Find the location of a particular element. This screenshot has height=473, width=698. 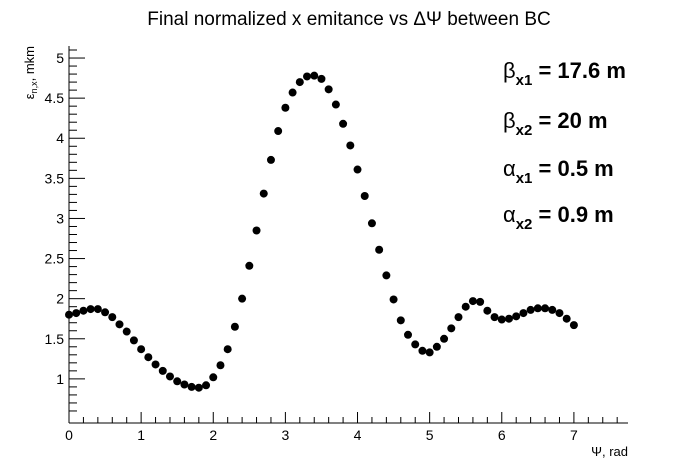

parameter-label: αx2 = 0.9 m is located at coordinates (558, 217).